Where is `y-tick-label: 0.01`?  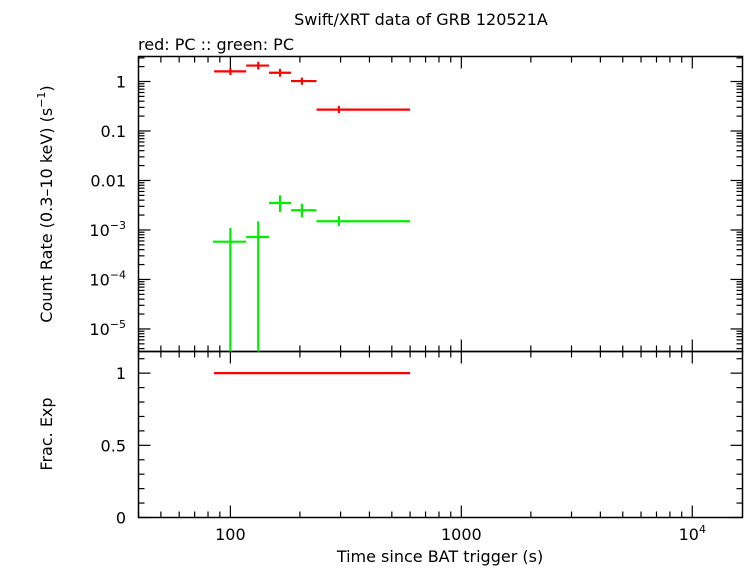
y-tick-label: 0.01 is located at coordinates (108, 180).